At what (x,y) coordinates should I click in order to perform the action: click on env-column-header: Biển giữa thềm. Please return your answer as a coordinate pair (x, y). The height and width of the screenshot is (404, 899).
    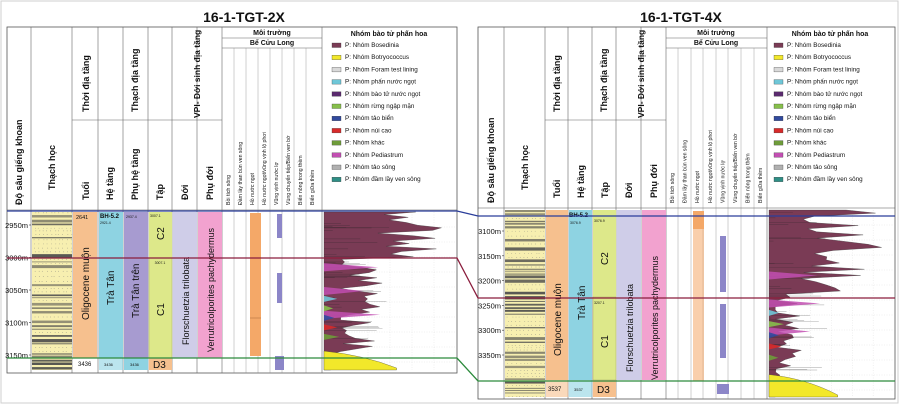
    Looking at the image, I should click on (312, 187).